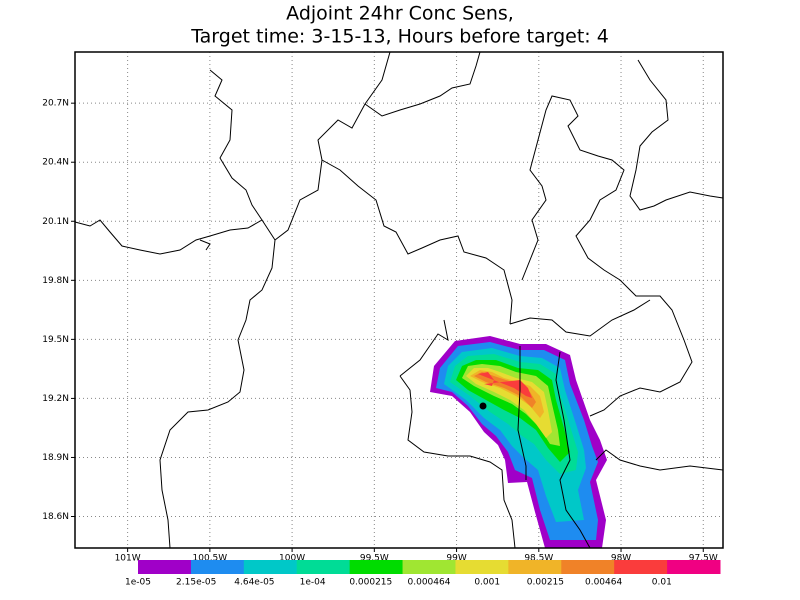  I want to click on target-point, so click(483, 406).